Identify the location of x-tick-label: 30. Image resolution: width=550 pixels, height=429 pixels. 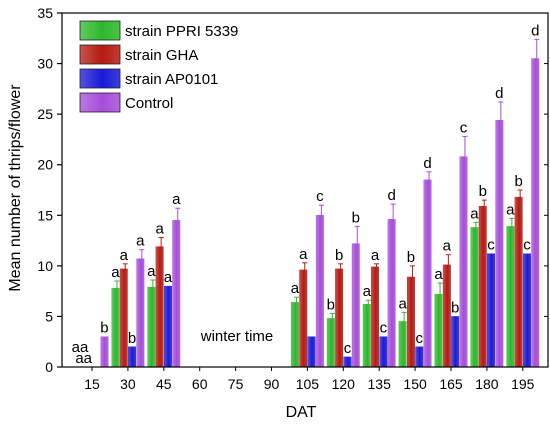
(128, 384).